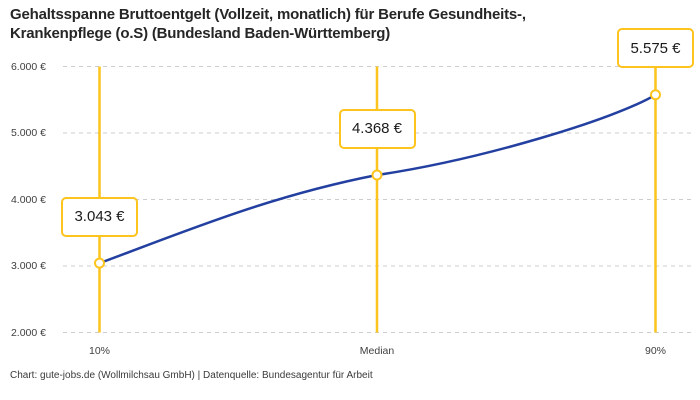 This screenshot has height=400, width=700. Describe the element at coordinates (655, 351) in the screenshot. I see `x-axis-tick-90pct: 90%` at that location.